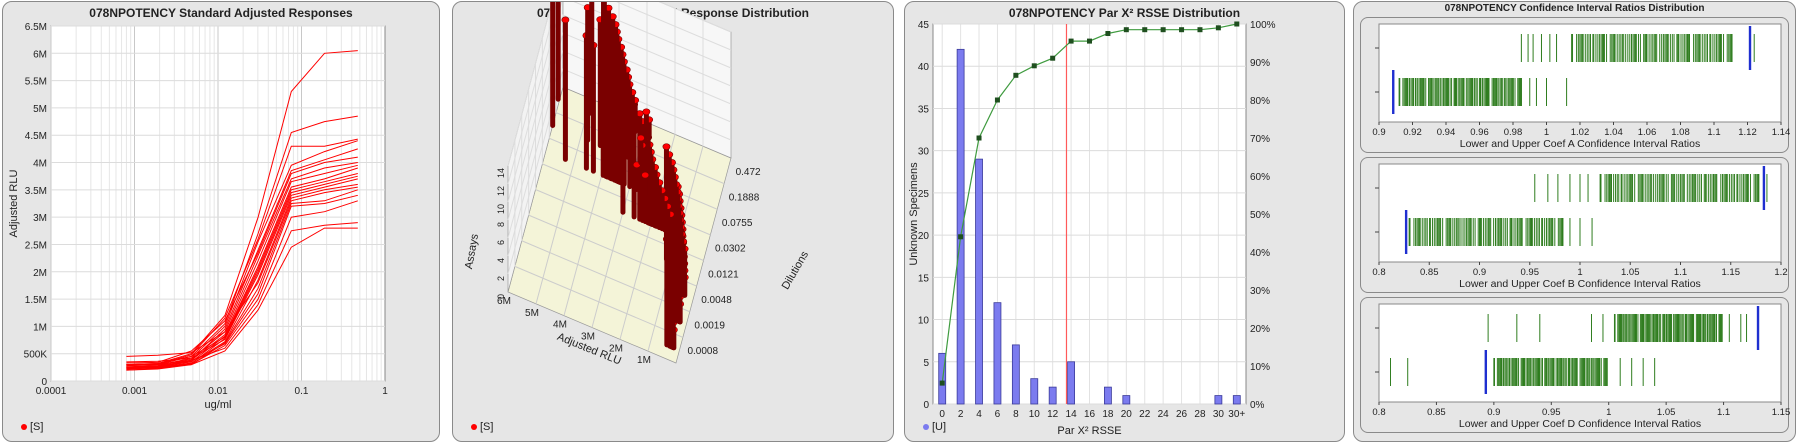 Image resolution: width=1799 pixels, height=448 pixels. Describe the element at coordinates (1263, 25) in the screenshot. I see `y2-tick-label: 100%` at that location.